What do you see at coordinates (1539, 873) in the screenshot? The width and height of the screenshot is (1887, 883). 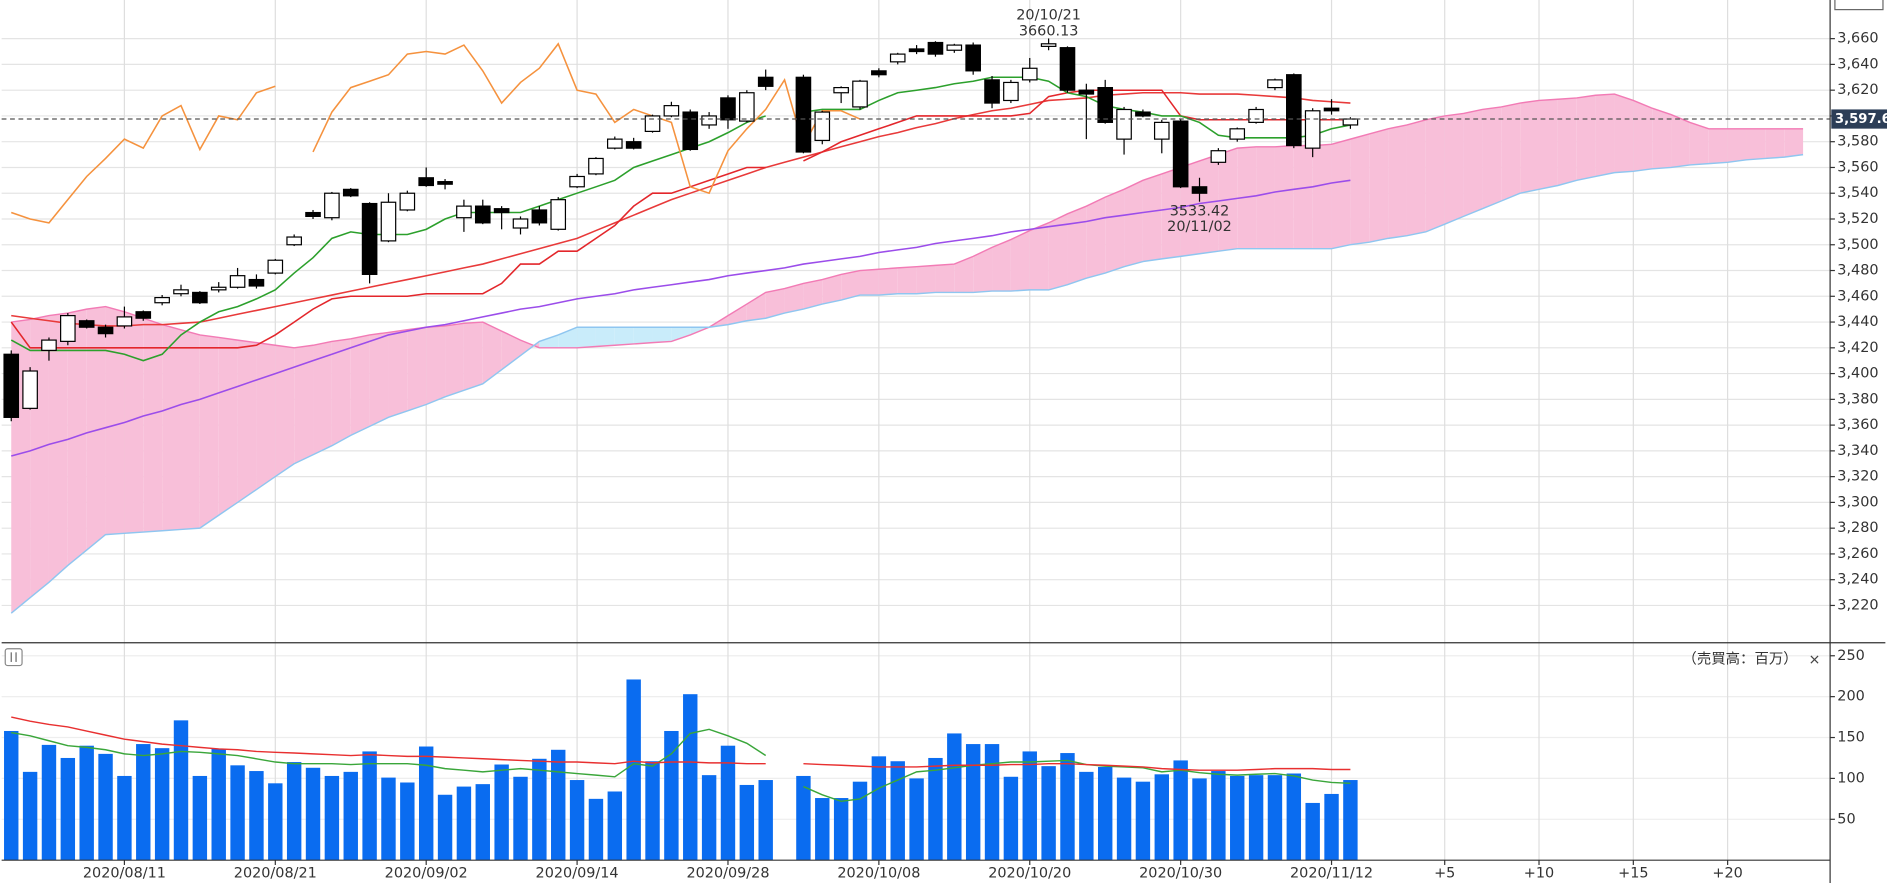 I see `x-tick-label: +10` at bounding box center [1539, 873].